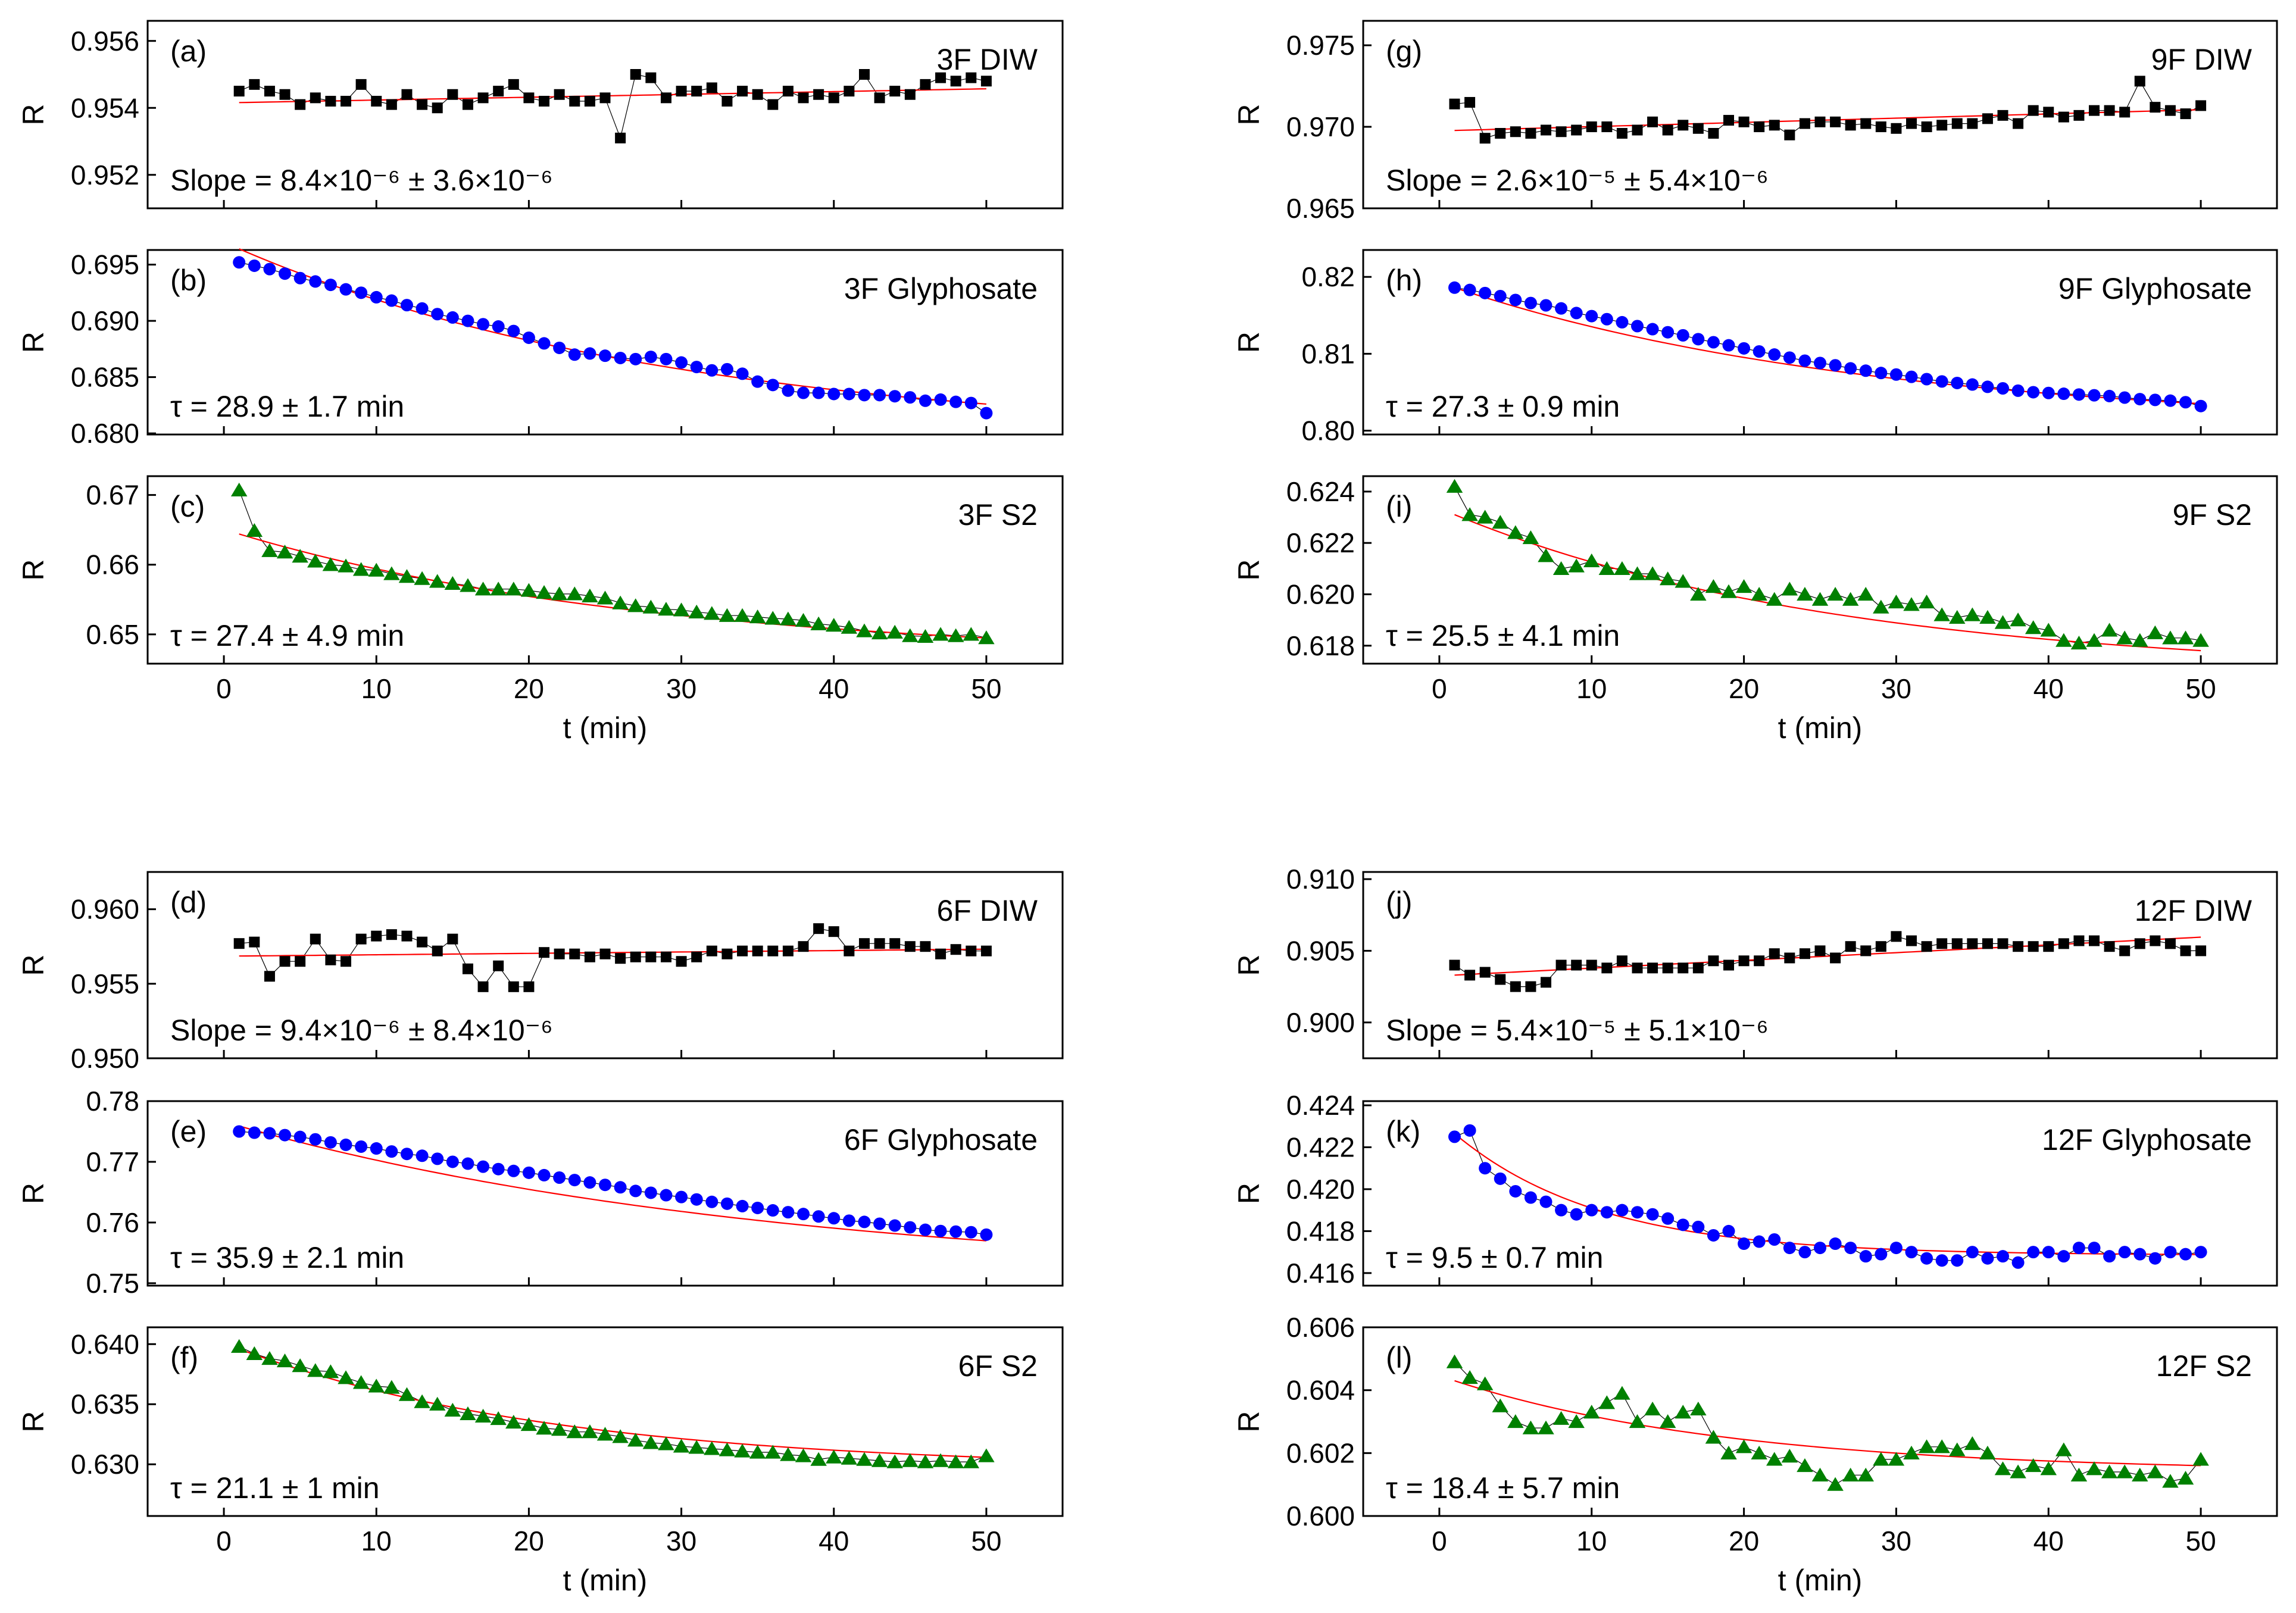  What do you see at coordinates (1320, 1106) in the screenshot?
I see `y-tick-label: 0.424` at bounding box center [1320, 1106].